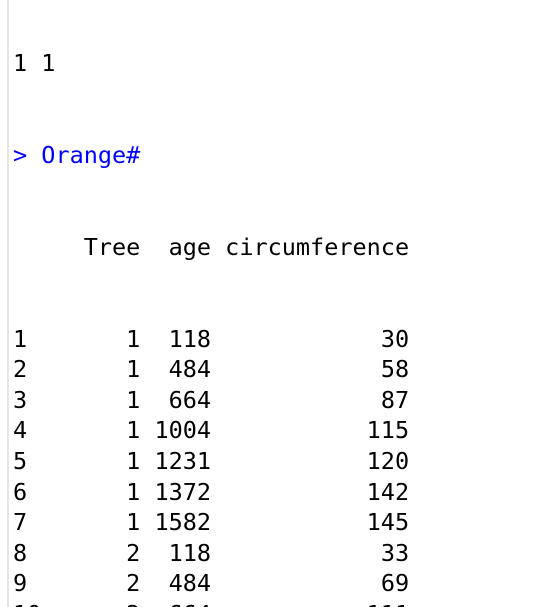 This screenshot has height=607, width=556. I want to click on console-command: Orange#, so click(91, 154).